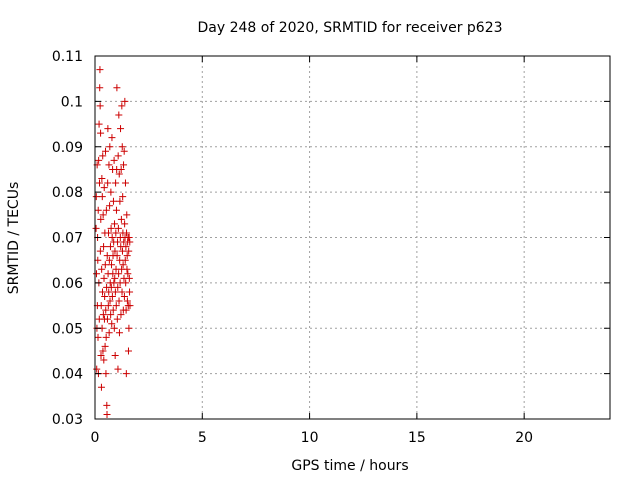 Image resolution: width=640 pixels, height=480 pixels. Describe the element at coordinates (349, 466) in the screenshot. I see `x-axis-label: GPS time / hours` at that location.